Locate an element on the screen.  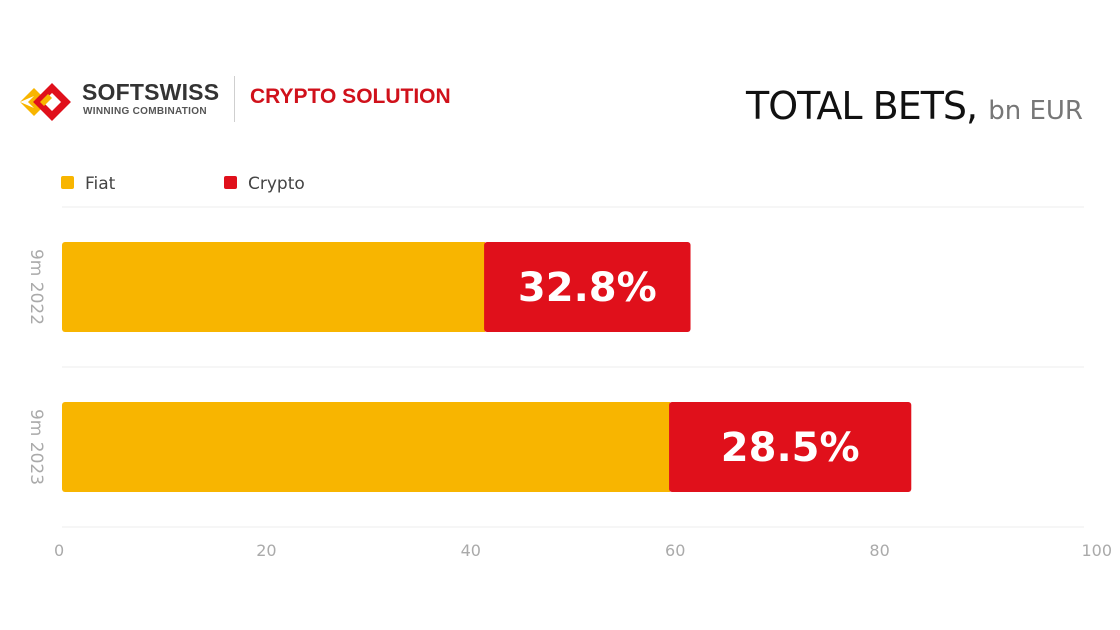
chart-title: TOTAL BETS, bn EUR is located at coordinates (914, 106).